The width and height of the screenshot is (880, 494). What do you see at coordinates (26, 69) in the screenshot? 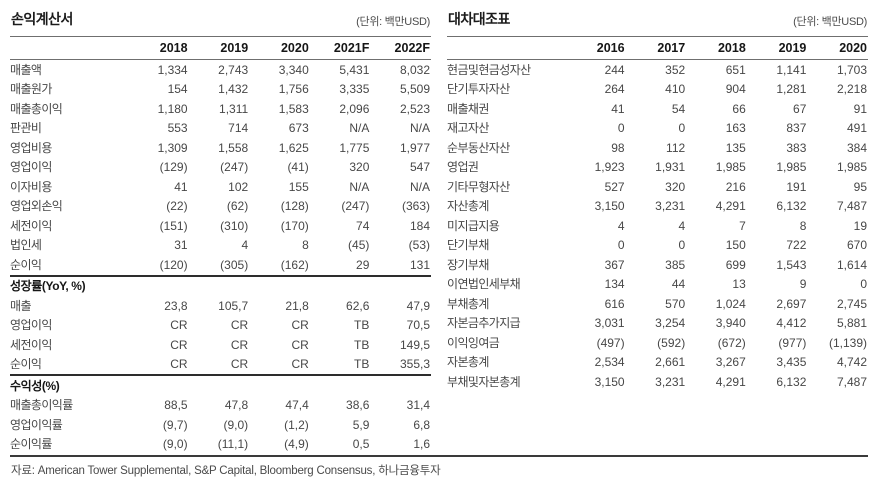
I see `row-label: 매출액` at bounding box center [26, 69].